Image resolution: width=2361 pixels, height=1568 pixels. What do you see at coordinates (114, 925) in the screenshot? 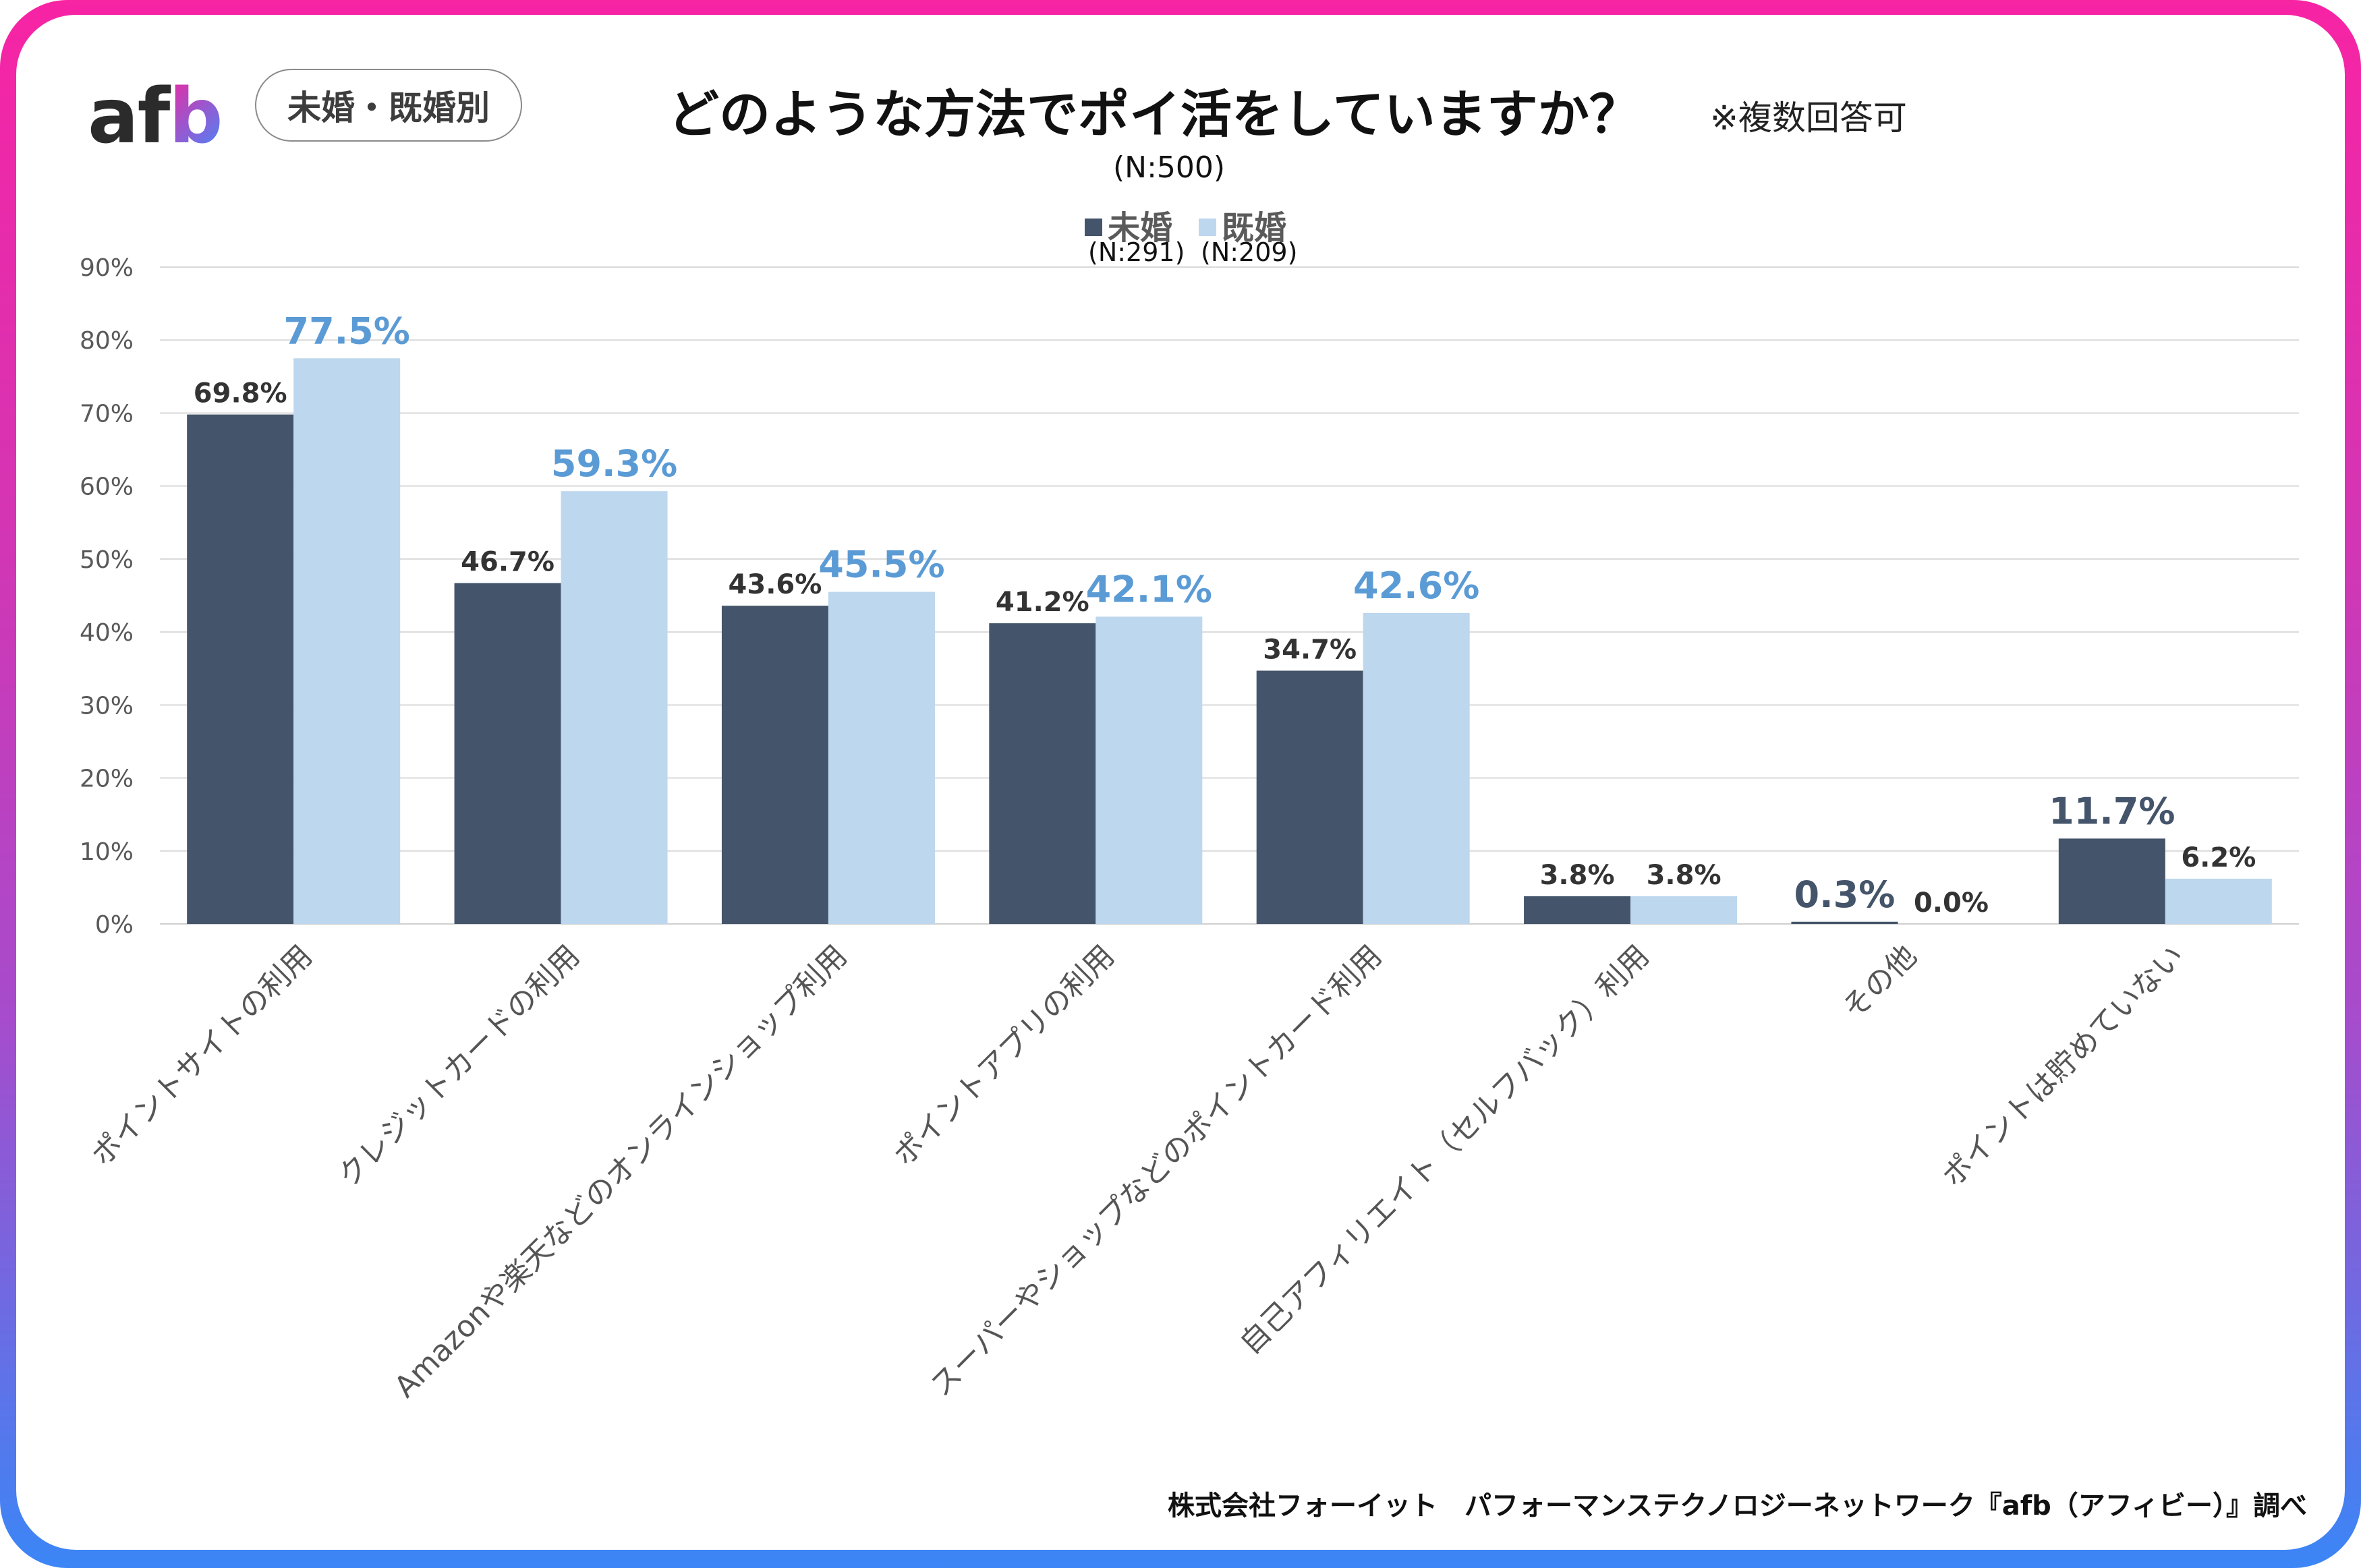
I see `y-tick-label: 0%` at bounding box center [114, 925].